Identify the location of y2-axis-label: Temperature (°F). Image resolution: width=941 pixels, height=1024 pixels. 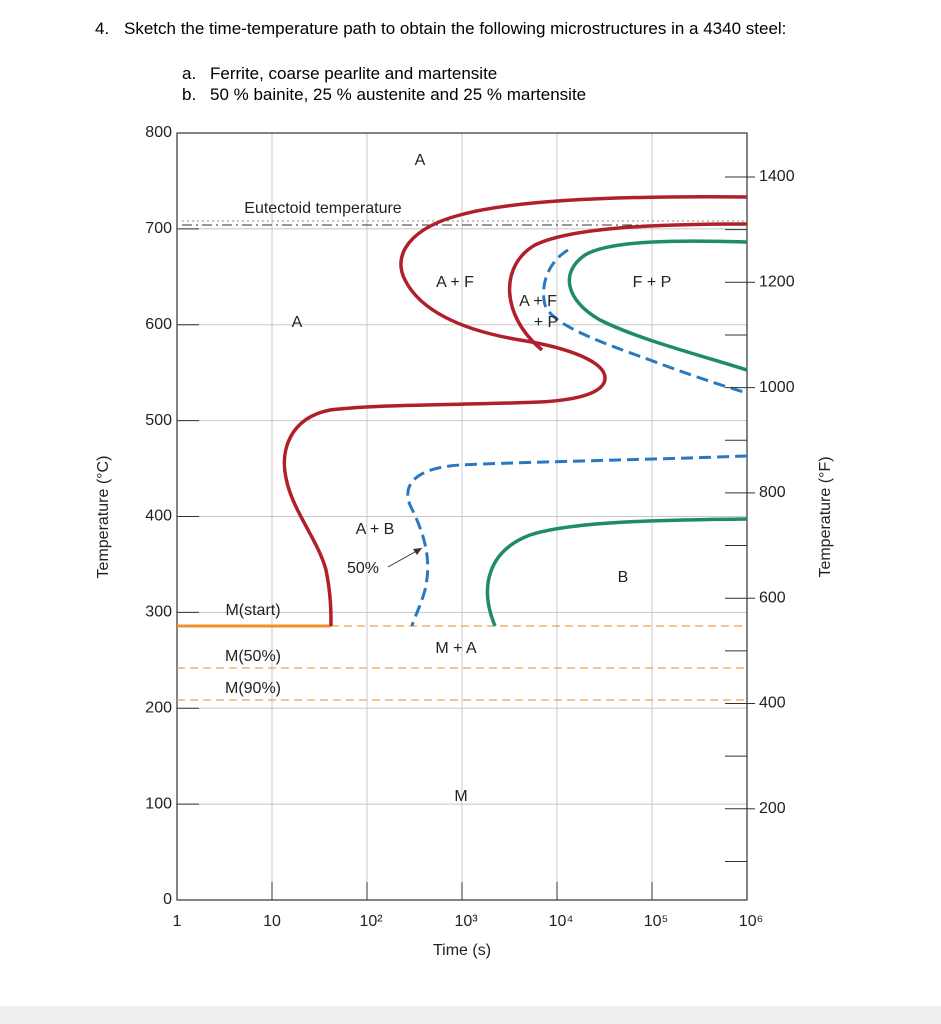
(825, 516).